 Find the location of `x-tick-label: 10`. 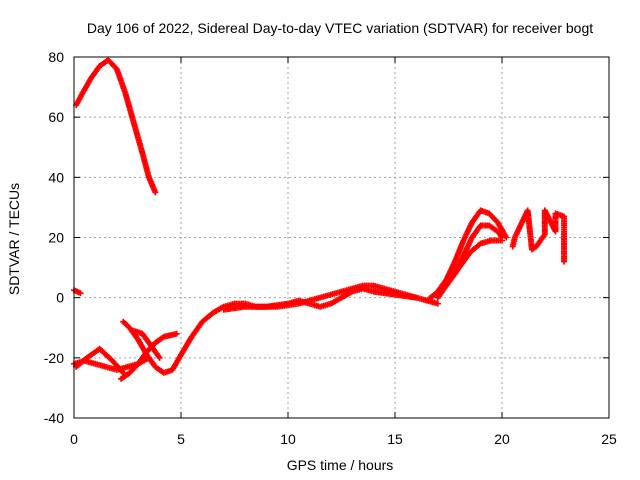

x-tick-label: 10 is located at coordinates (288, 439).